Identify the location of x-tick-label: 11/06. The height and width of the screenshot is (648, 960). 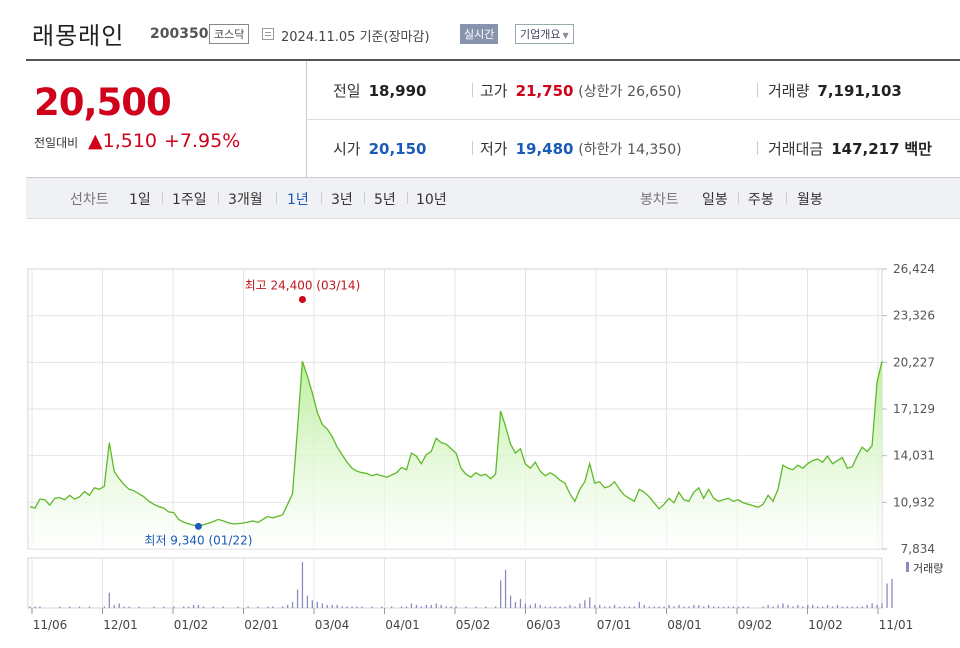
(50, 625).